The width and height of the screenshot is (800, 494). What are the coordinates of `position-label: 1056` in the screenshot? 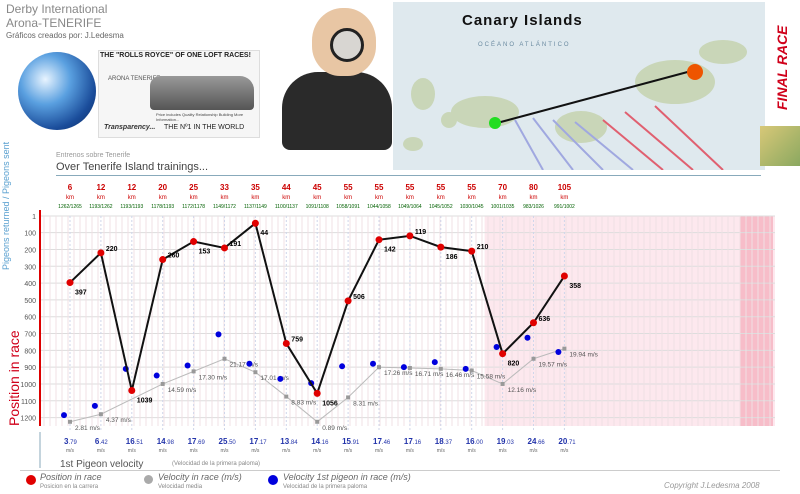 It's located at (330, 403).